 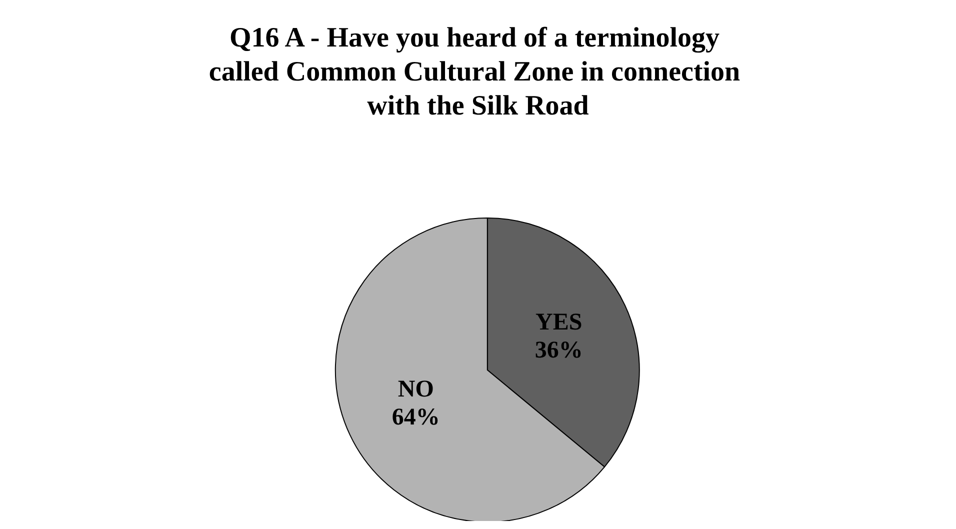 I want to click on chart-title: Q16 A - Have you heard of a terminology called Common Cultural Zone in connection with the Silk Road, so click(x=478, y=72).